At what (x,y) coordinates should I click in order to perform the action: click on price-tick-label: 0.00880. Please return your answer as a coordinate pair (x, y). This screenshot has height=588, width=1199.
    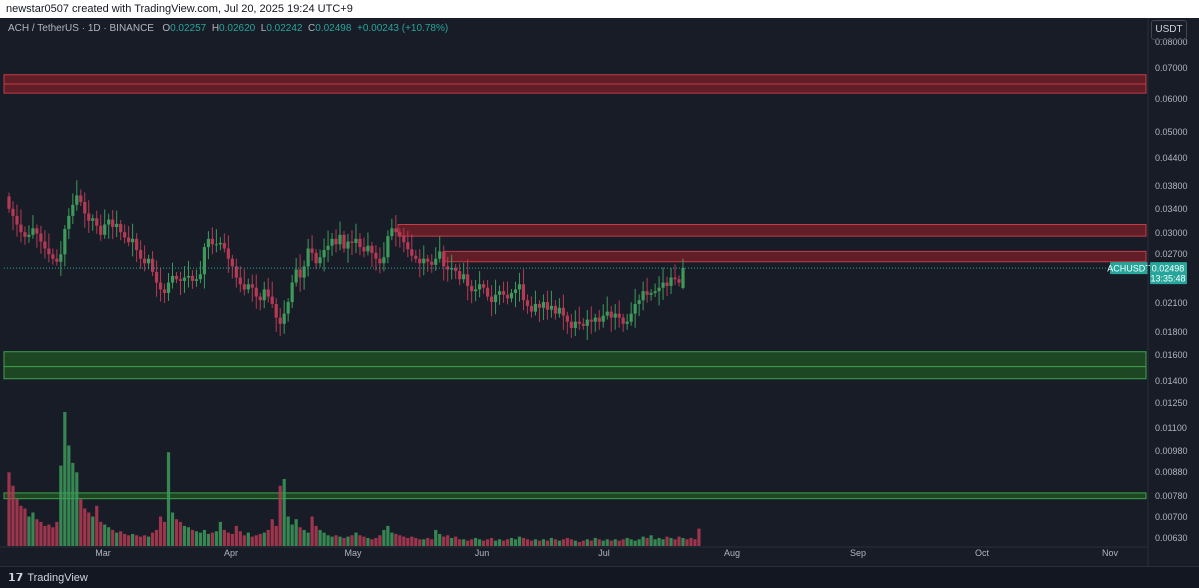
    Looking at the image, I should click on (1171, 472).